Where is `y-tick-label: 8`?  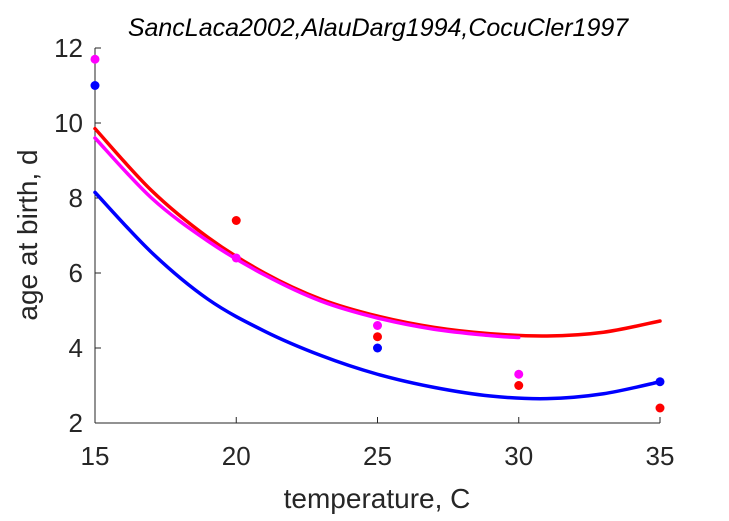 y-tick-label: 8 is located at coordinates (76, 198).